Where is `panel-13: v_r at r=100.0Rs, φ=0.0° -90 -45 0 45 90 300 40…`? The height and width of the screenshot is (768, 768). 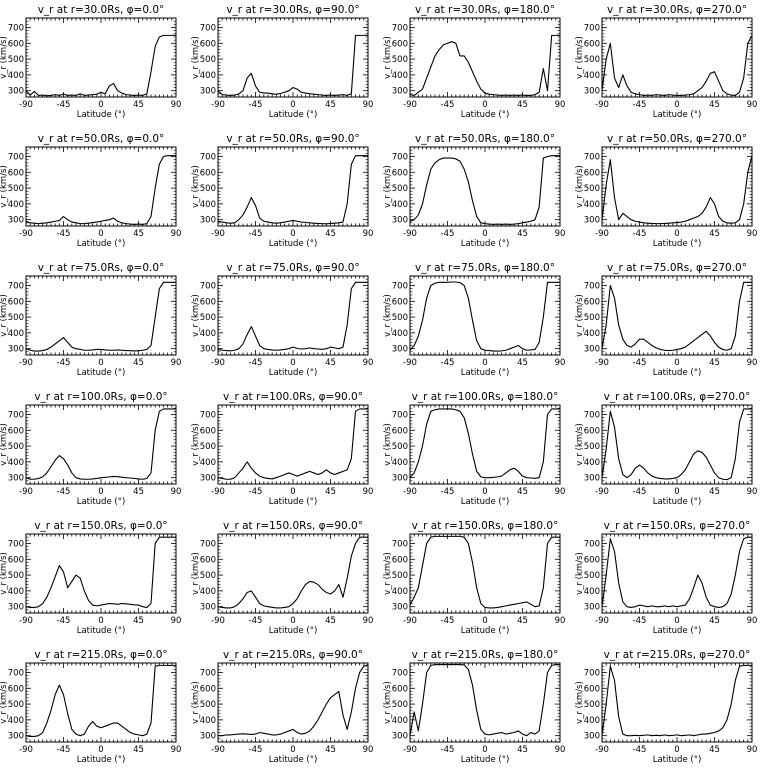
panel-13: v_r at r=100.0Rs, φ=0.0° -90 -45 0 45 90 300 40… is located at coordinates (90, 449).